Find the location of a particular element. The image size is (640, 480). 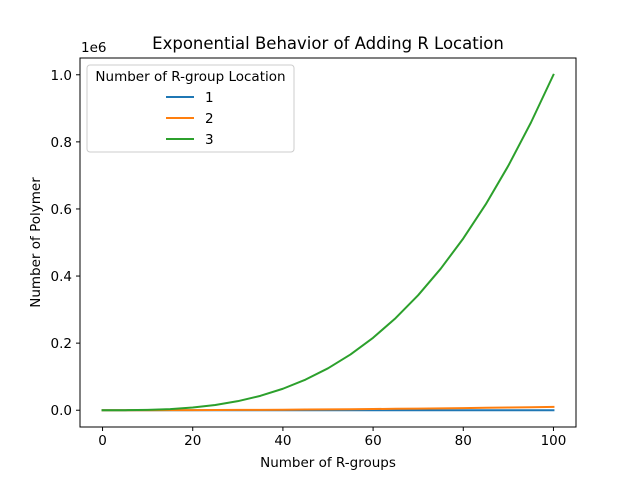

legend-label-2: 2 is located at coordinates (209, 119).